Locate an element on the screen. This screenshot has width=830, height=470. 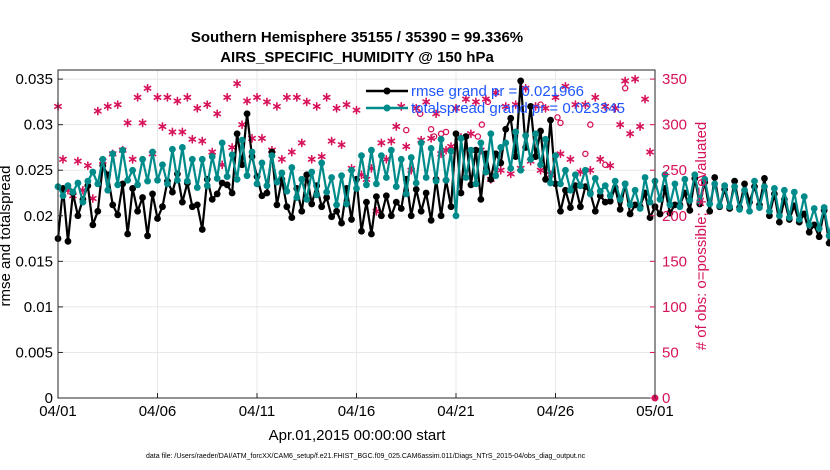
x-tick-label: 04/16 is located at coordinates (357, 411).